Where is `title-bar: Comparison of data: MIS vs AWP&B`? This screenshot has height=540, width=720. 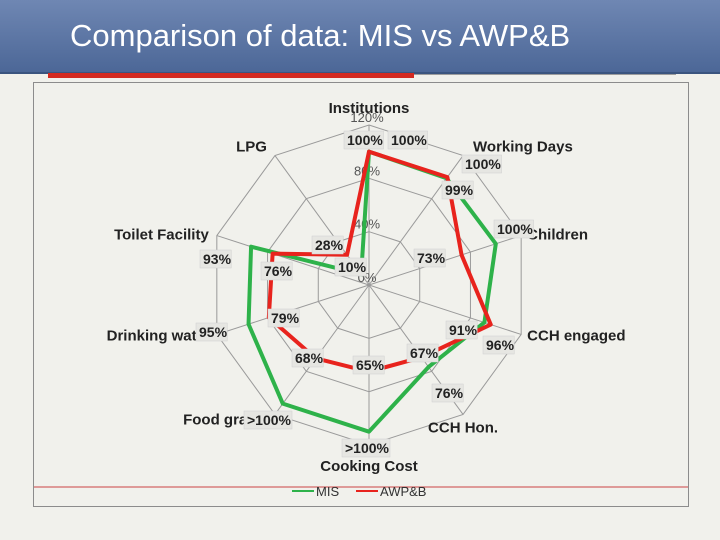 title-bar: Comparison of data: MIS vs AWP&B is located at coordinates (360, 37).